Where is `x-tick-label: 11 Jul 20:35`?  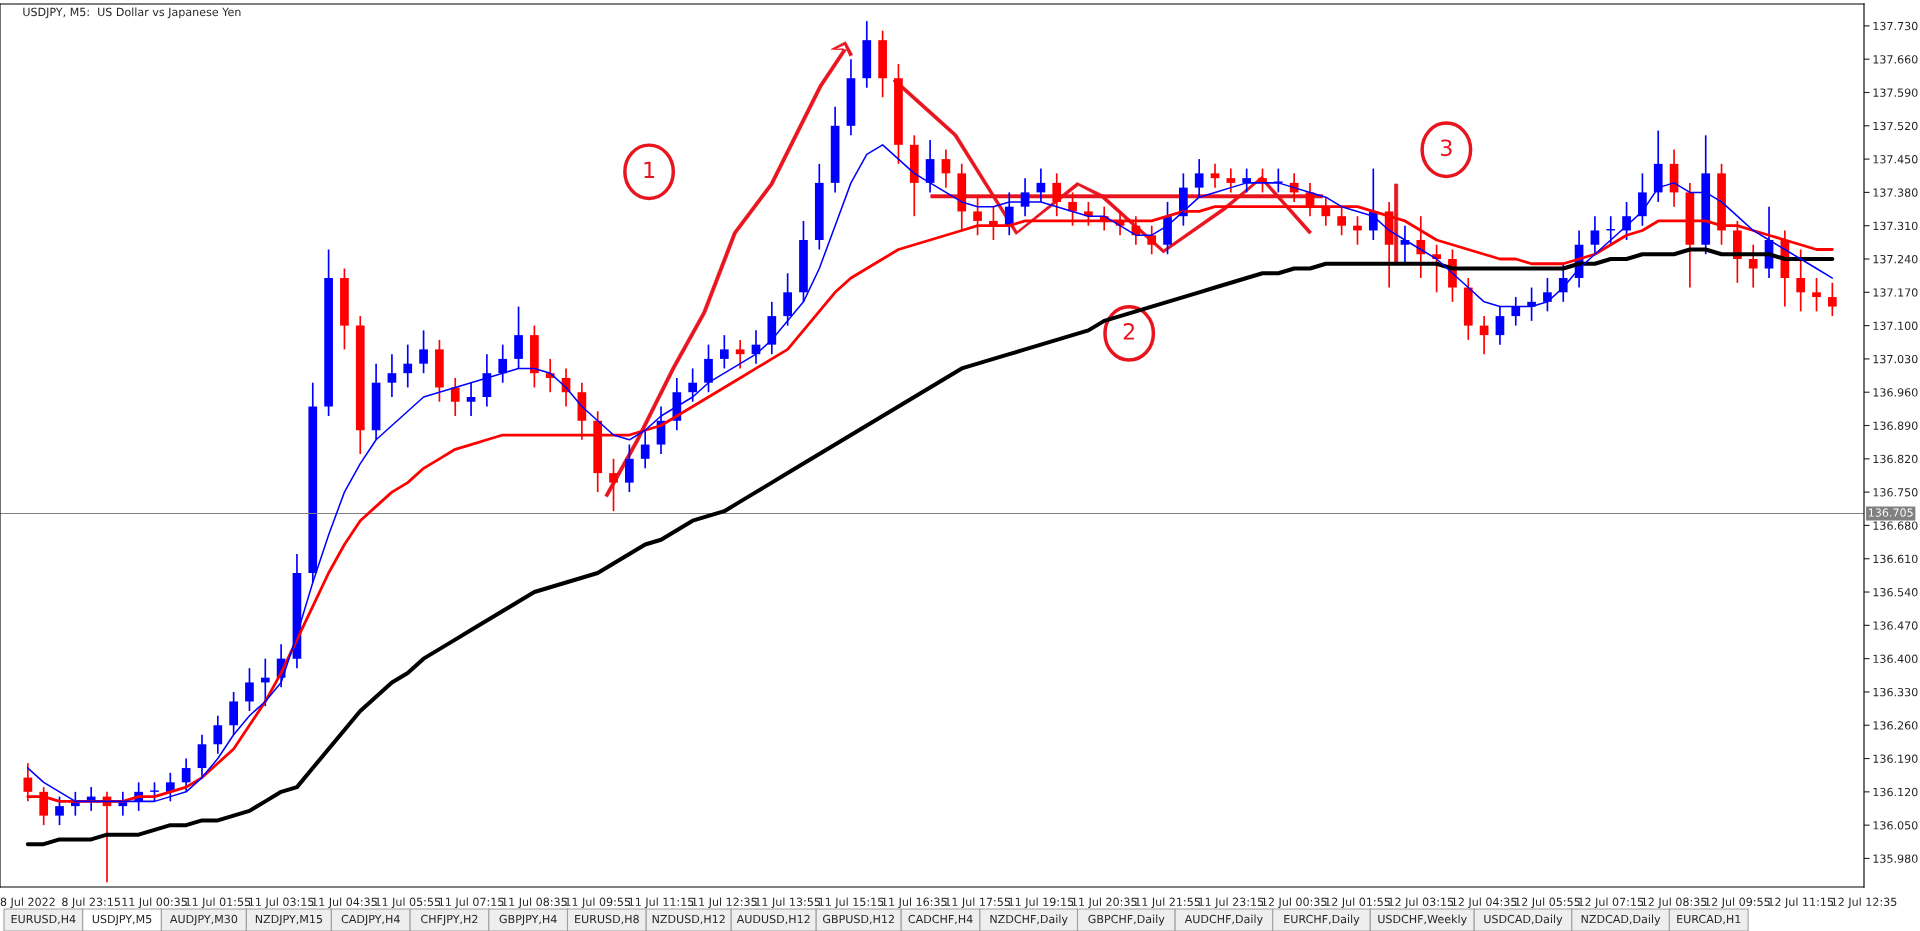
x-tick-label: 11 Jul 20:35 is located at coordinates (1104, 903).